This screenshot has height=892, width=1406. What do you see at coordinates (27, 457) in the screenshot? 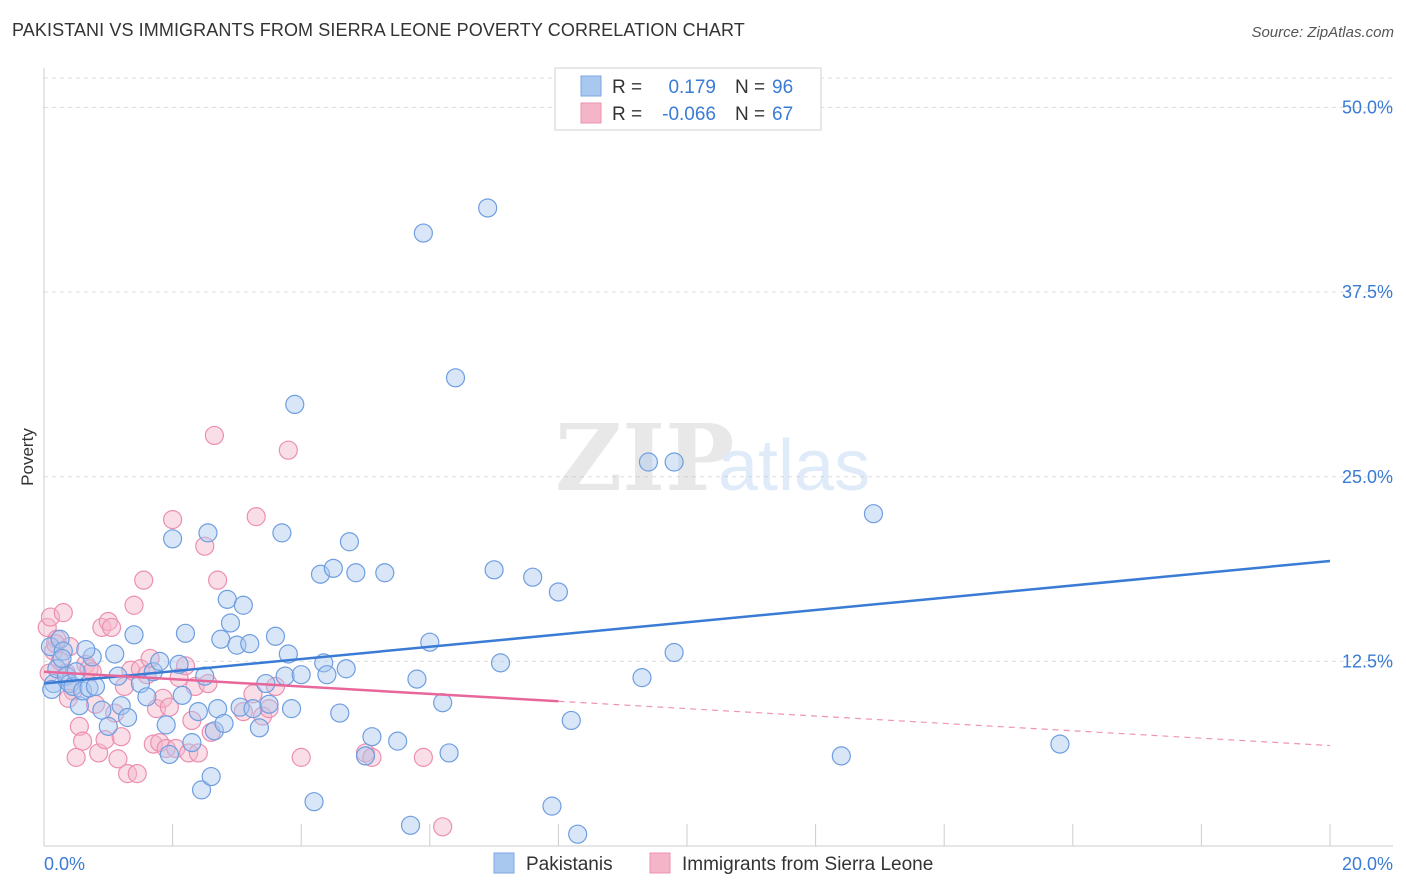
I see `y-axis-title: Poverty` at bounding box center [27, 457].